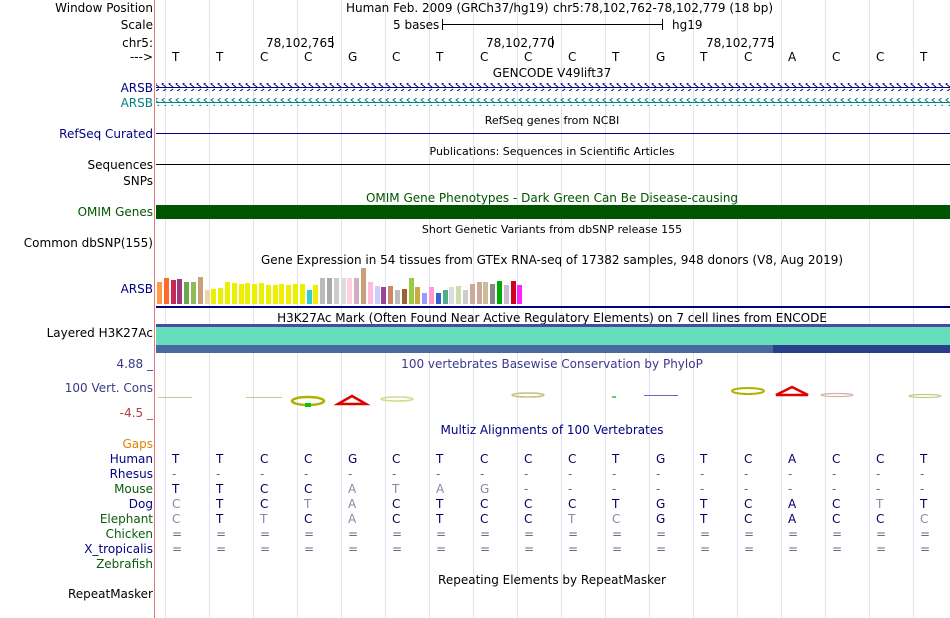 Image resolution: width=950 pixels, height=618 pixels. I want to click on omim-label: OMIM Genes, so click(115, 212).